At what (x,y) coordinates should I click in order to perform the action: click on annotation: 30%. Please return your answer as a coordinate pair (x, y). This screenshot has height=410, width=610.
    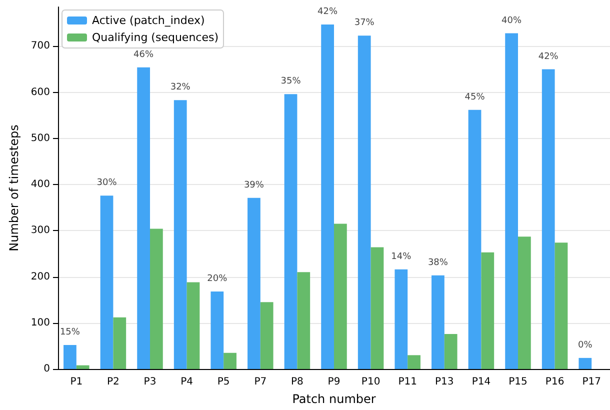
    Looking at the image, I should click on (107, 183).